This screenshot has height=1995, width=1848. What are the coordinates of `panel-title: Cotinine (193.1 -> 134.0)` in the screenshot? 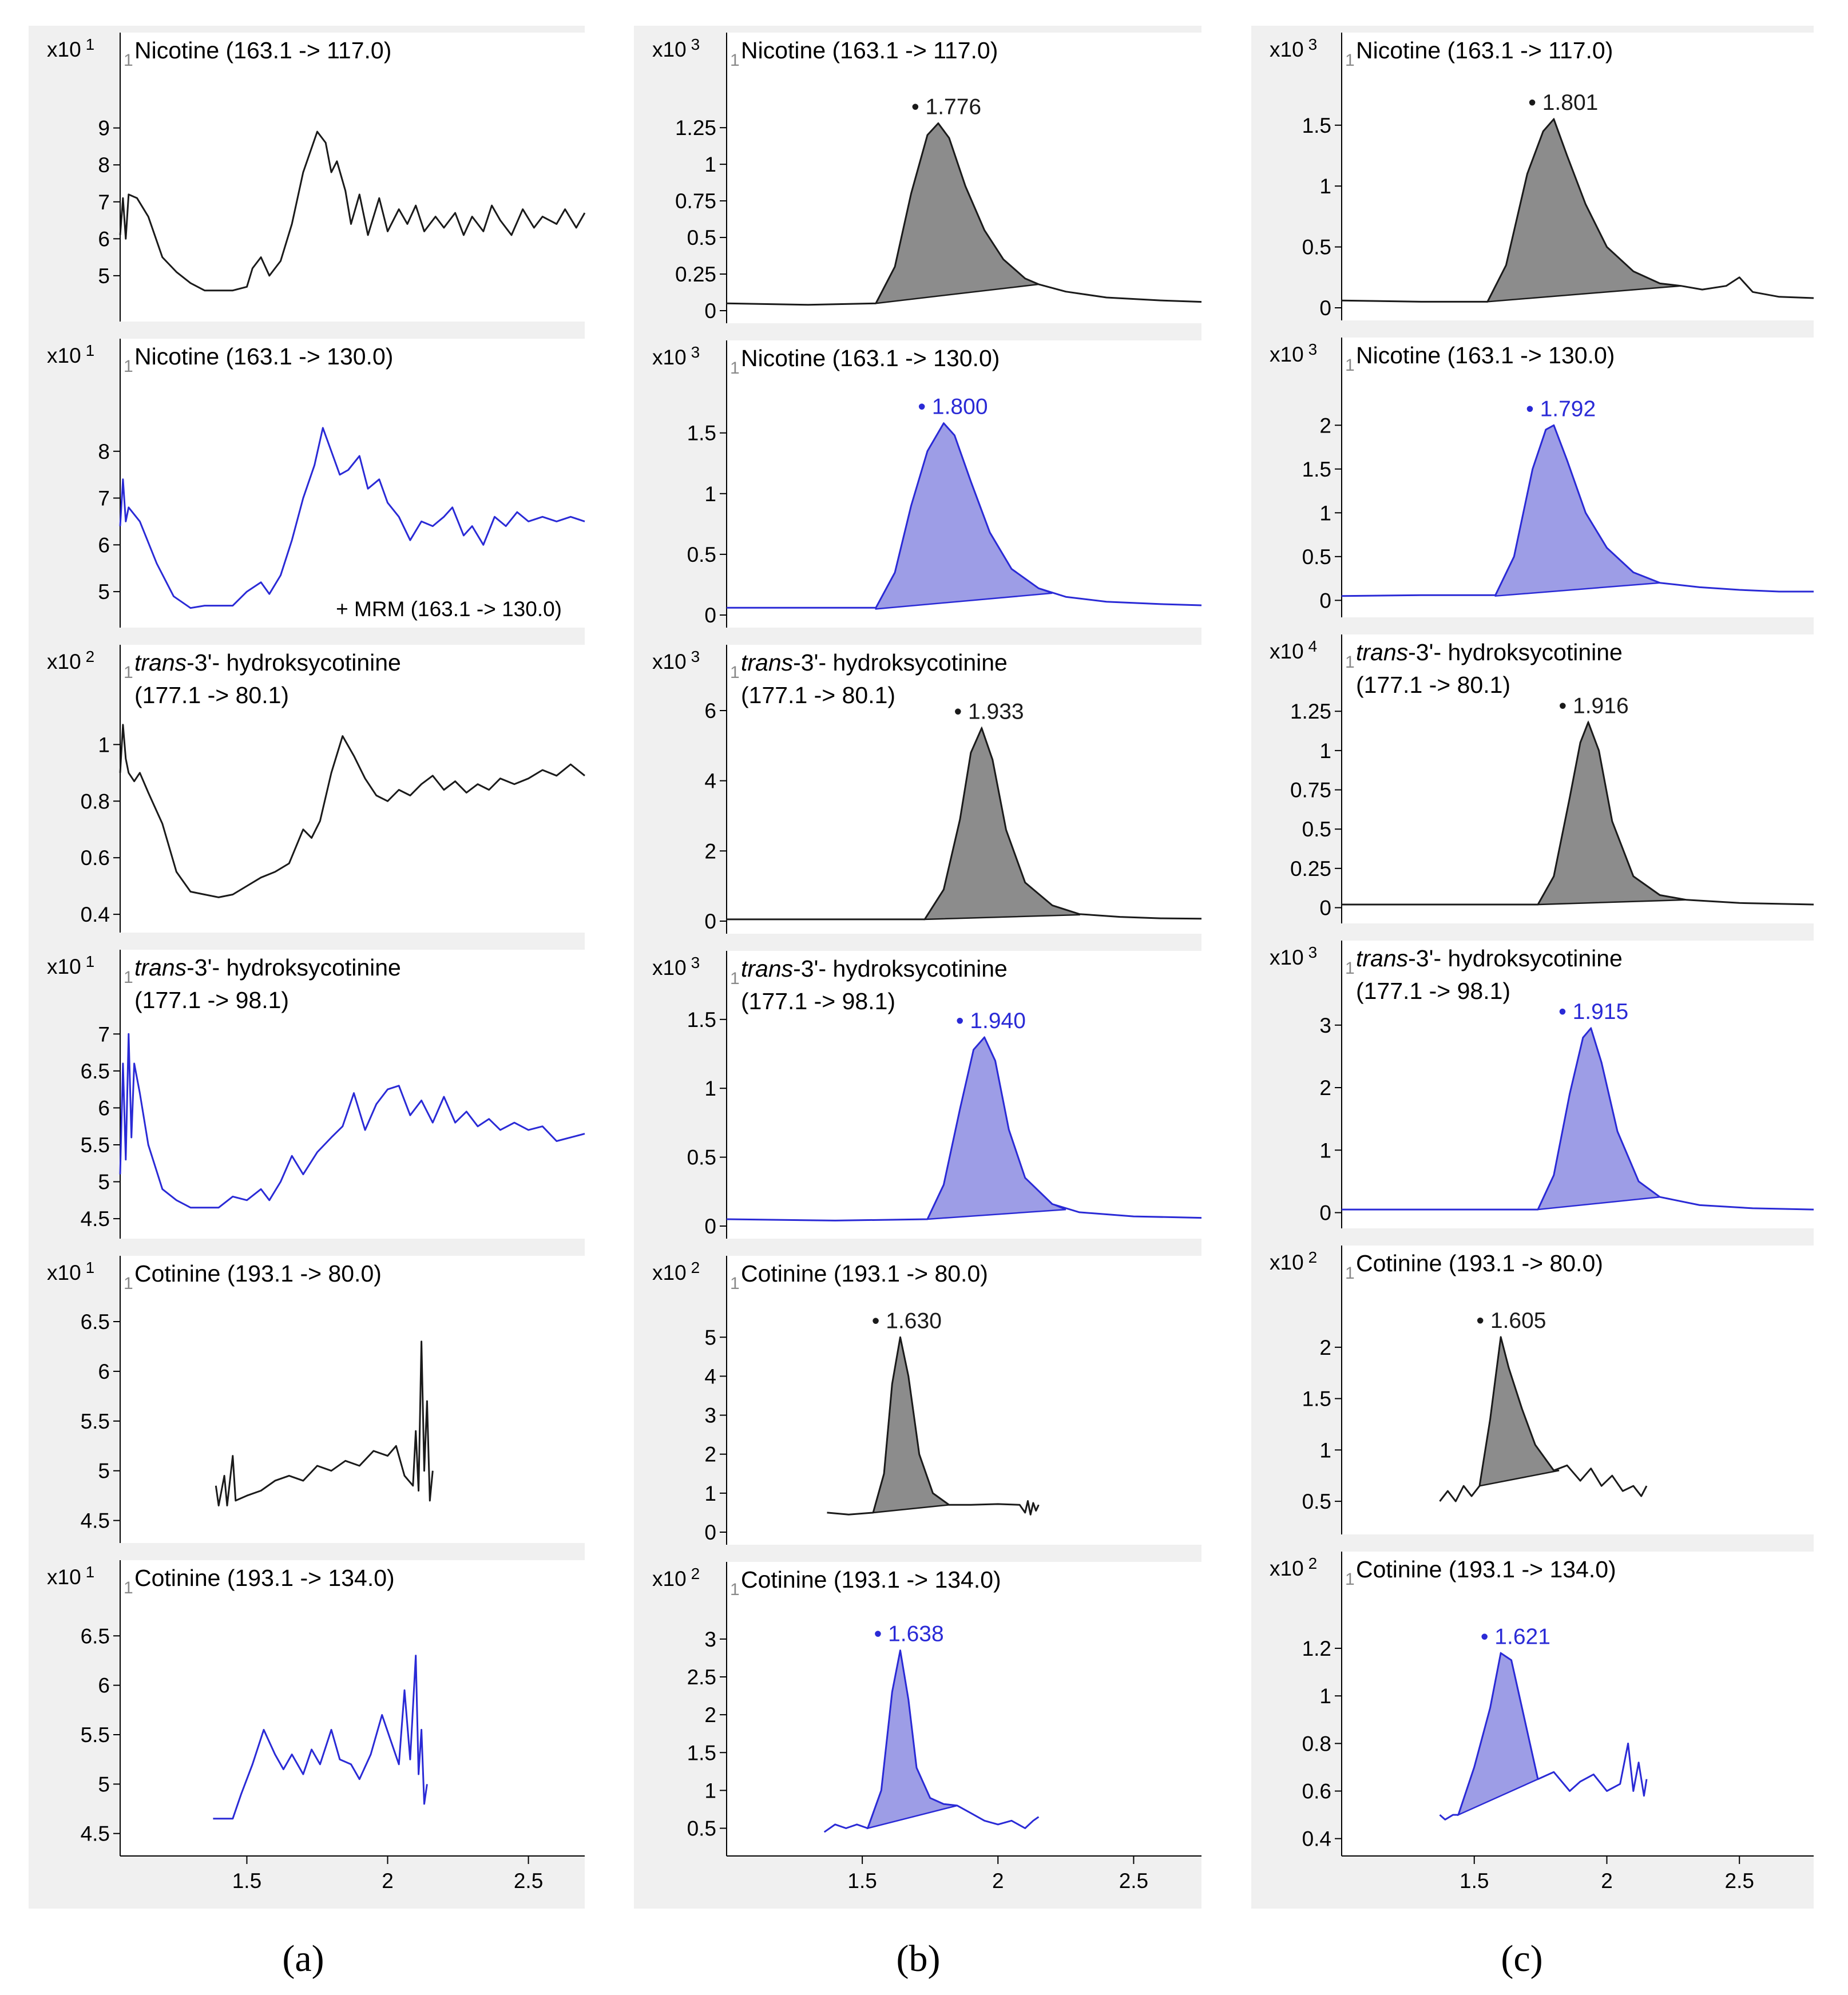 It's located at (1486, 1569).